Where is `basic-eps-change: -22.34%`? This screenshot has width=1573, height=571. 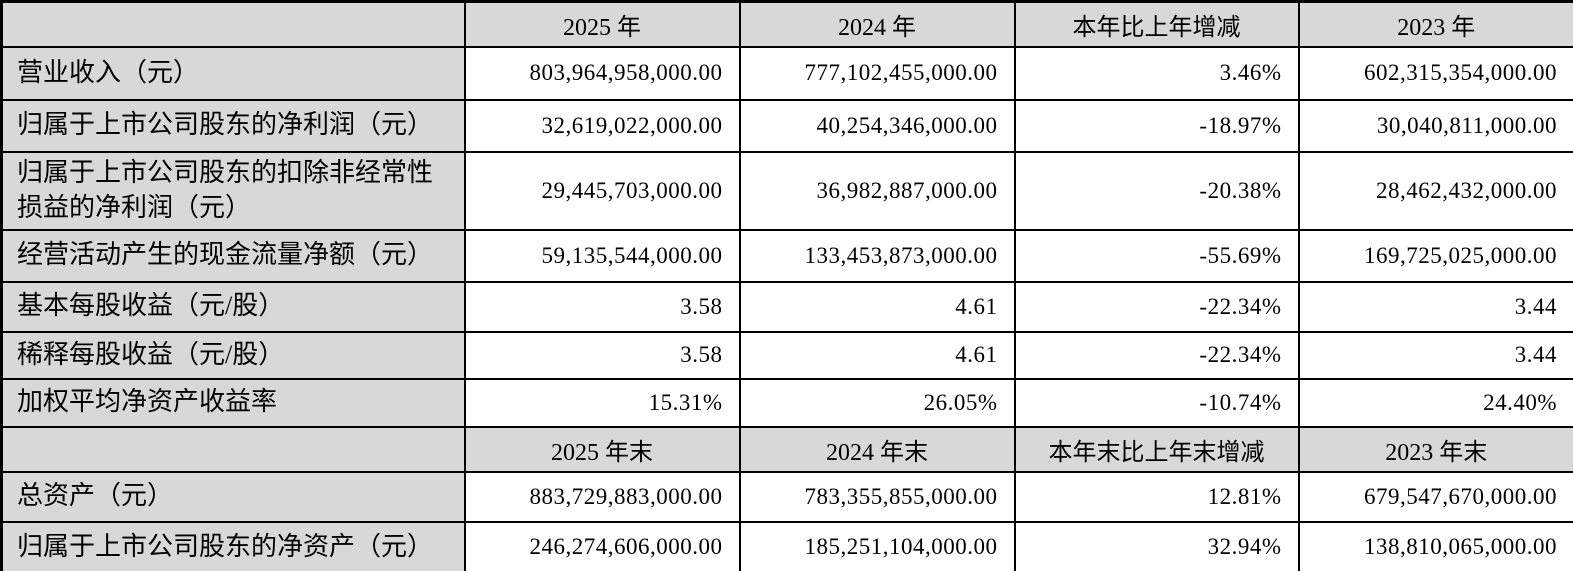 basic-eps-change: -22.34% is located at coordinates (1156, 306).